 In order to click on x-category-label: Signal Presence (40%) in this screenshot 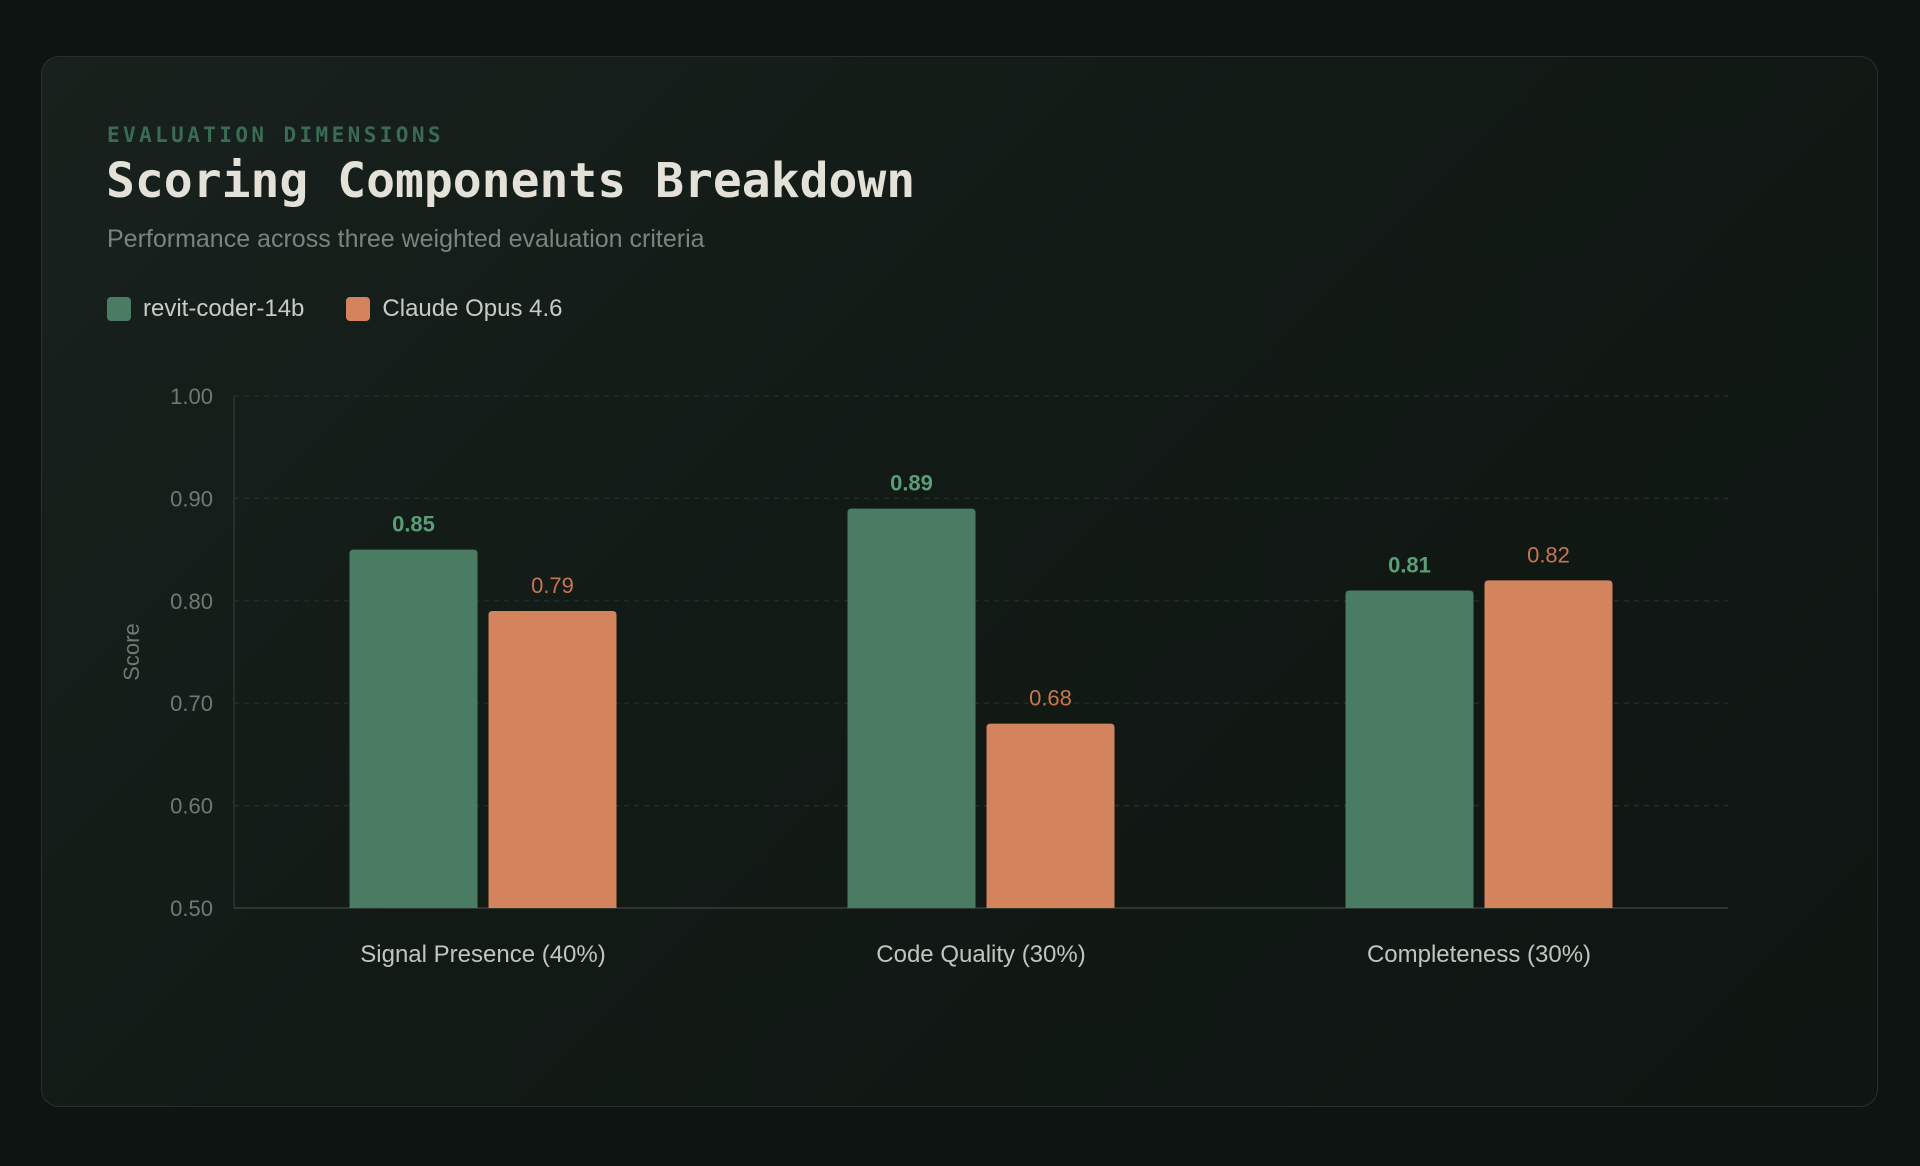, I will do `click(482, 954)`.